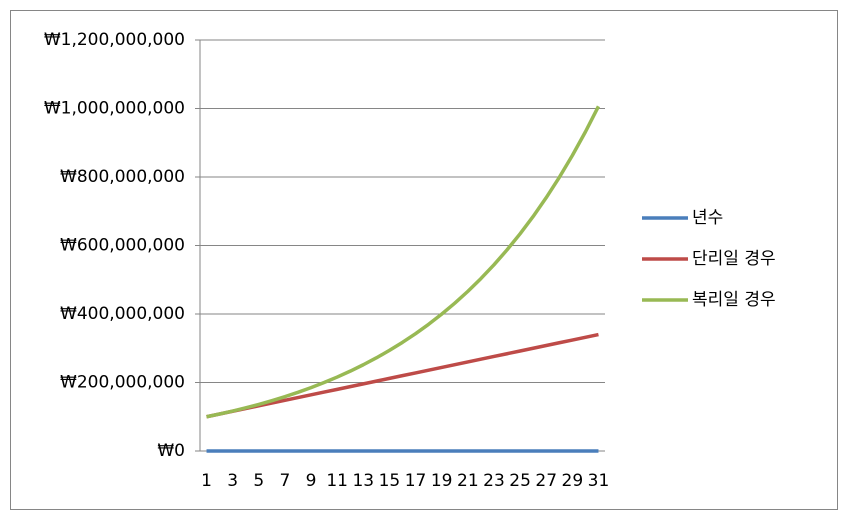 The image size is (854, 522). What do you see at coordinates (122, 383) in the screenshot?
I see `y-tick-label: ₩200,000,000` at bounding box center [122, 383].